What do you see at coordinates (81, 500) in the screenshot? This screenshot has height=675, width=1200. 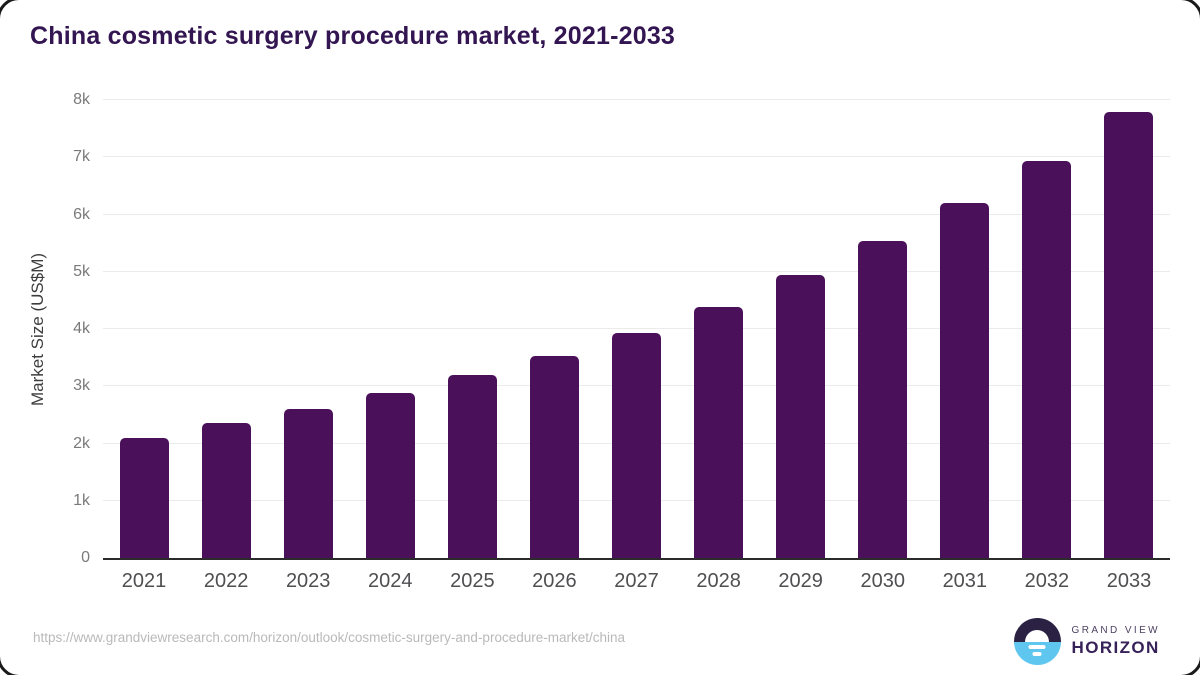 I see `y-tick-label: 1k` at bounding box center [81, 500].